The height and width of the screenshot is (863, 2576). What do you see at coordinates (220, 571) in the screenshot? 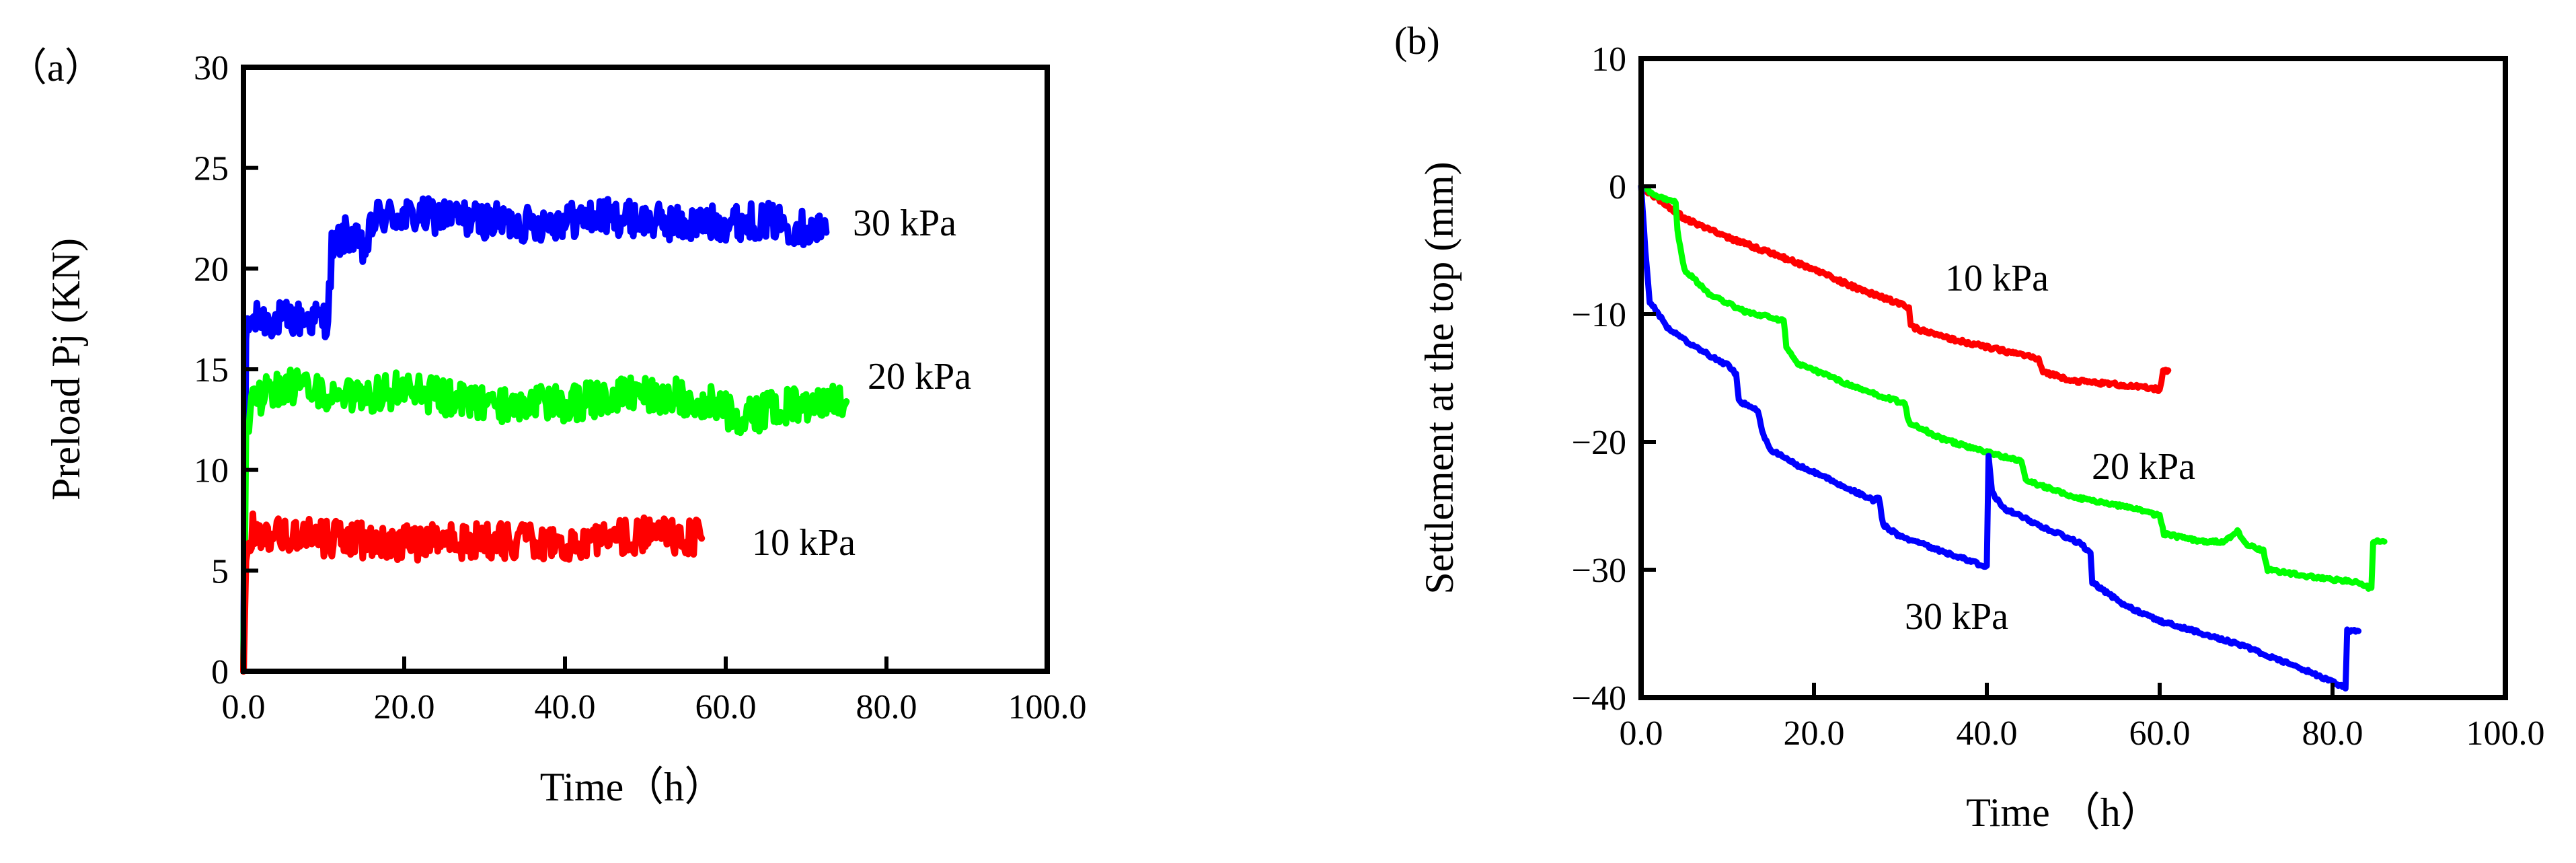
I see `panel-a-y-tick-label: 5` at bounding box center [220, 571].